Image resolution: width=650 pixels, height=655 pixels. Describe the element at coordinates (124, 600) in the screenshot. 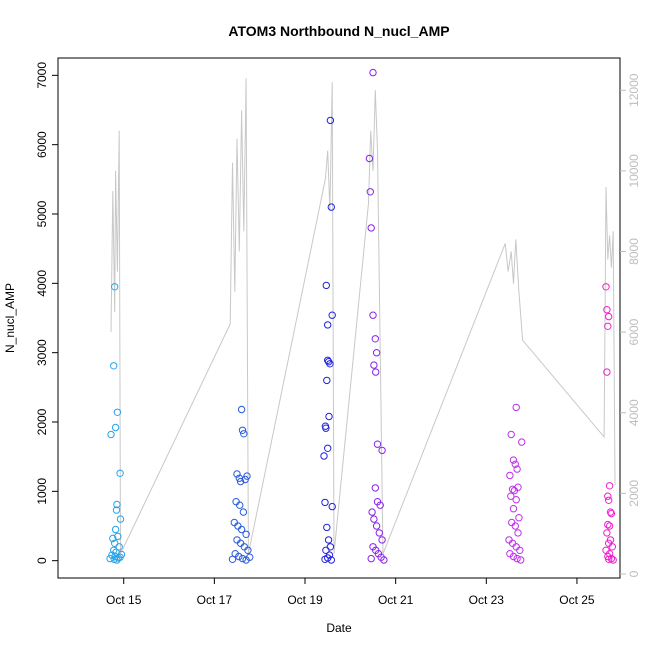

I see `x-tick-label: Oct 15` at that location.